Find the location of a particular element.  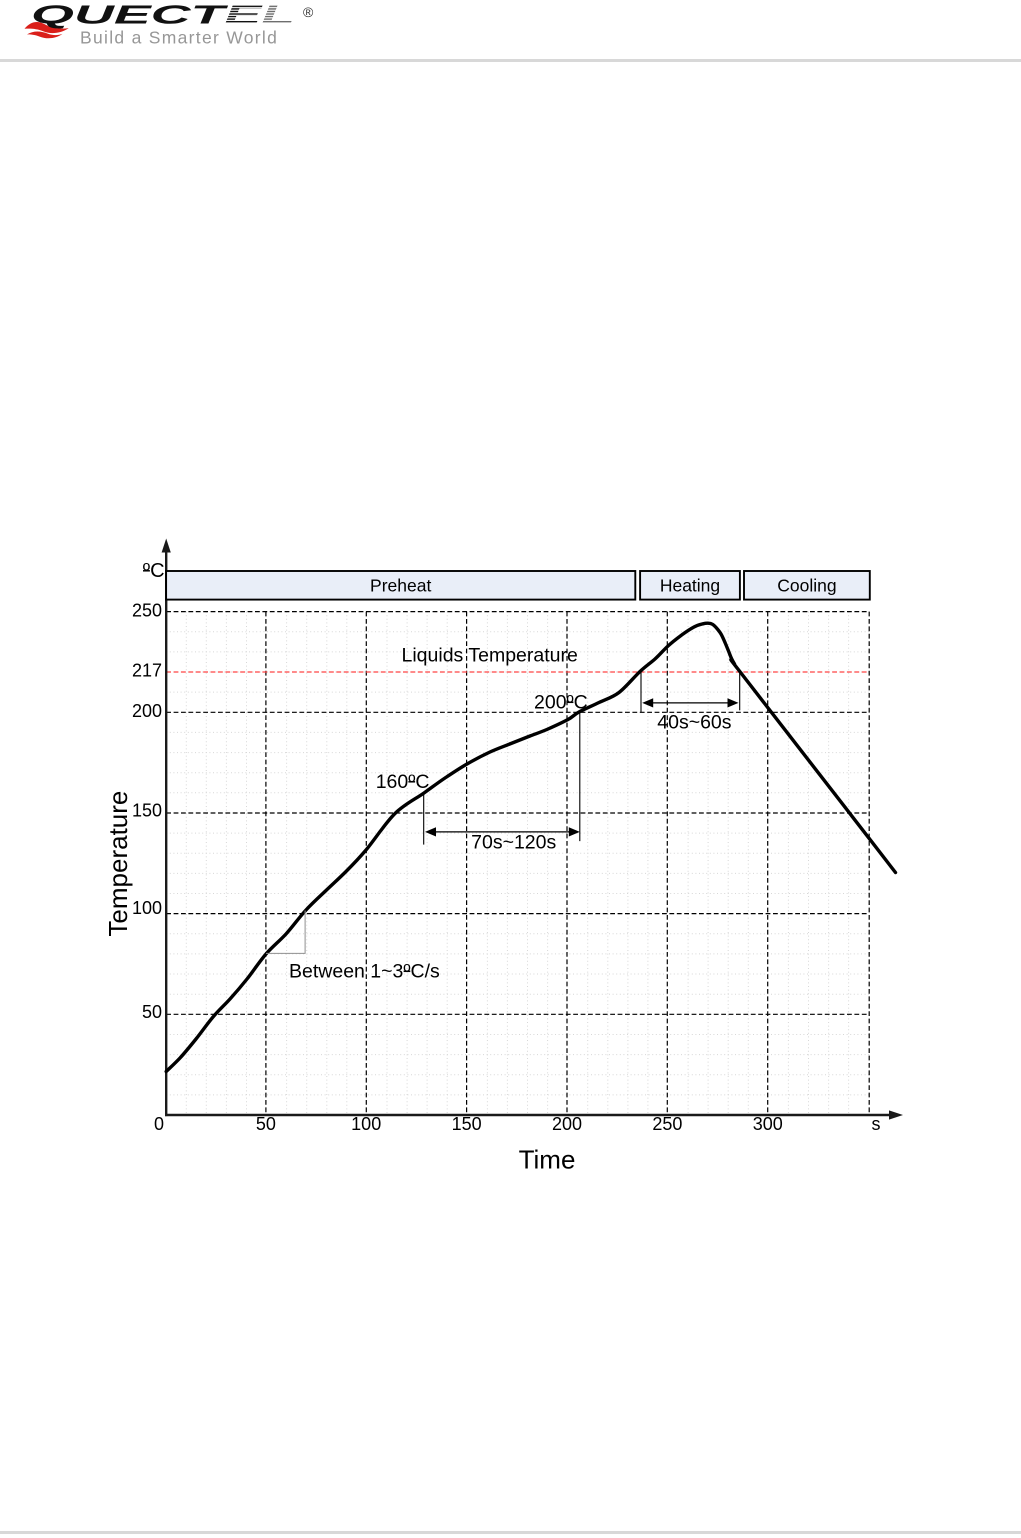

svg-text: s is located at coordinates (876, 1124).